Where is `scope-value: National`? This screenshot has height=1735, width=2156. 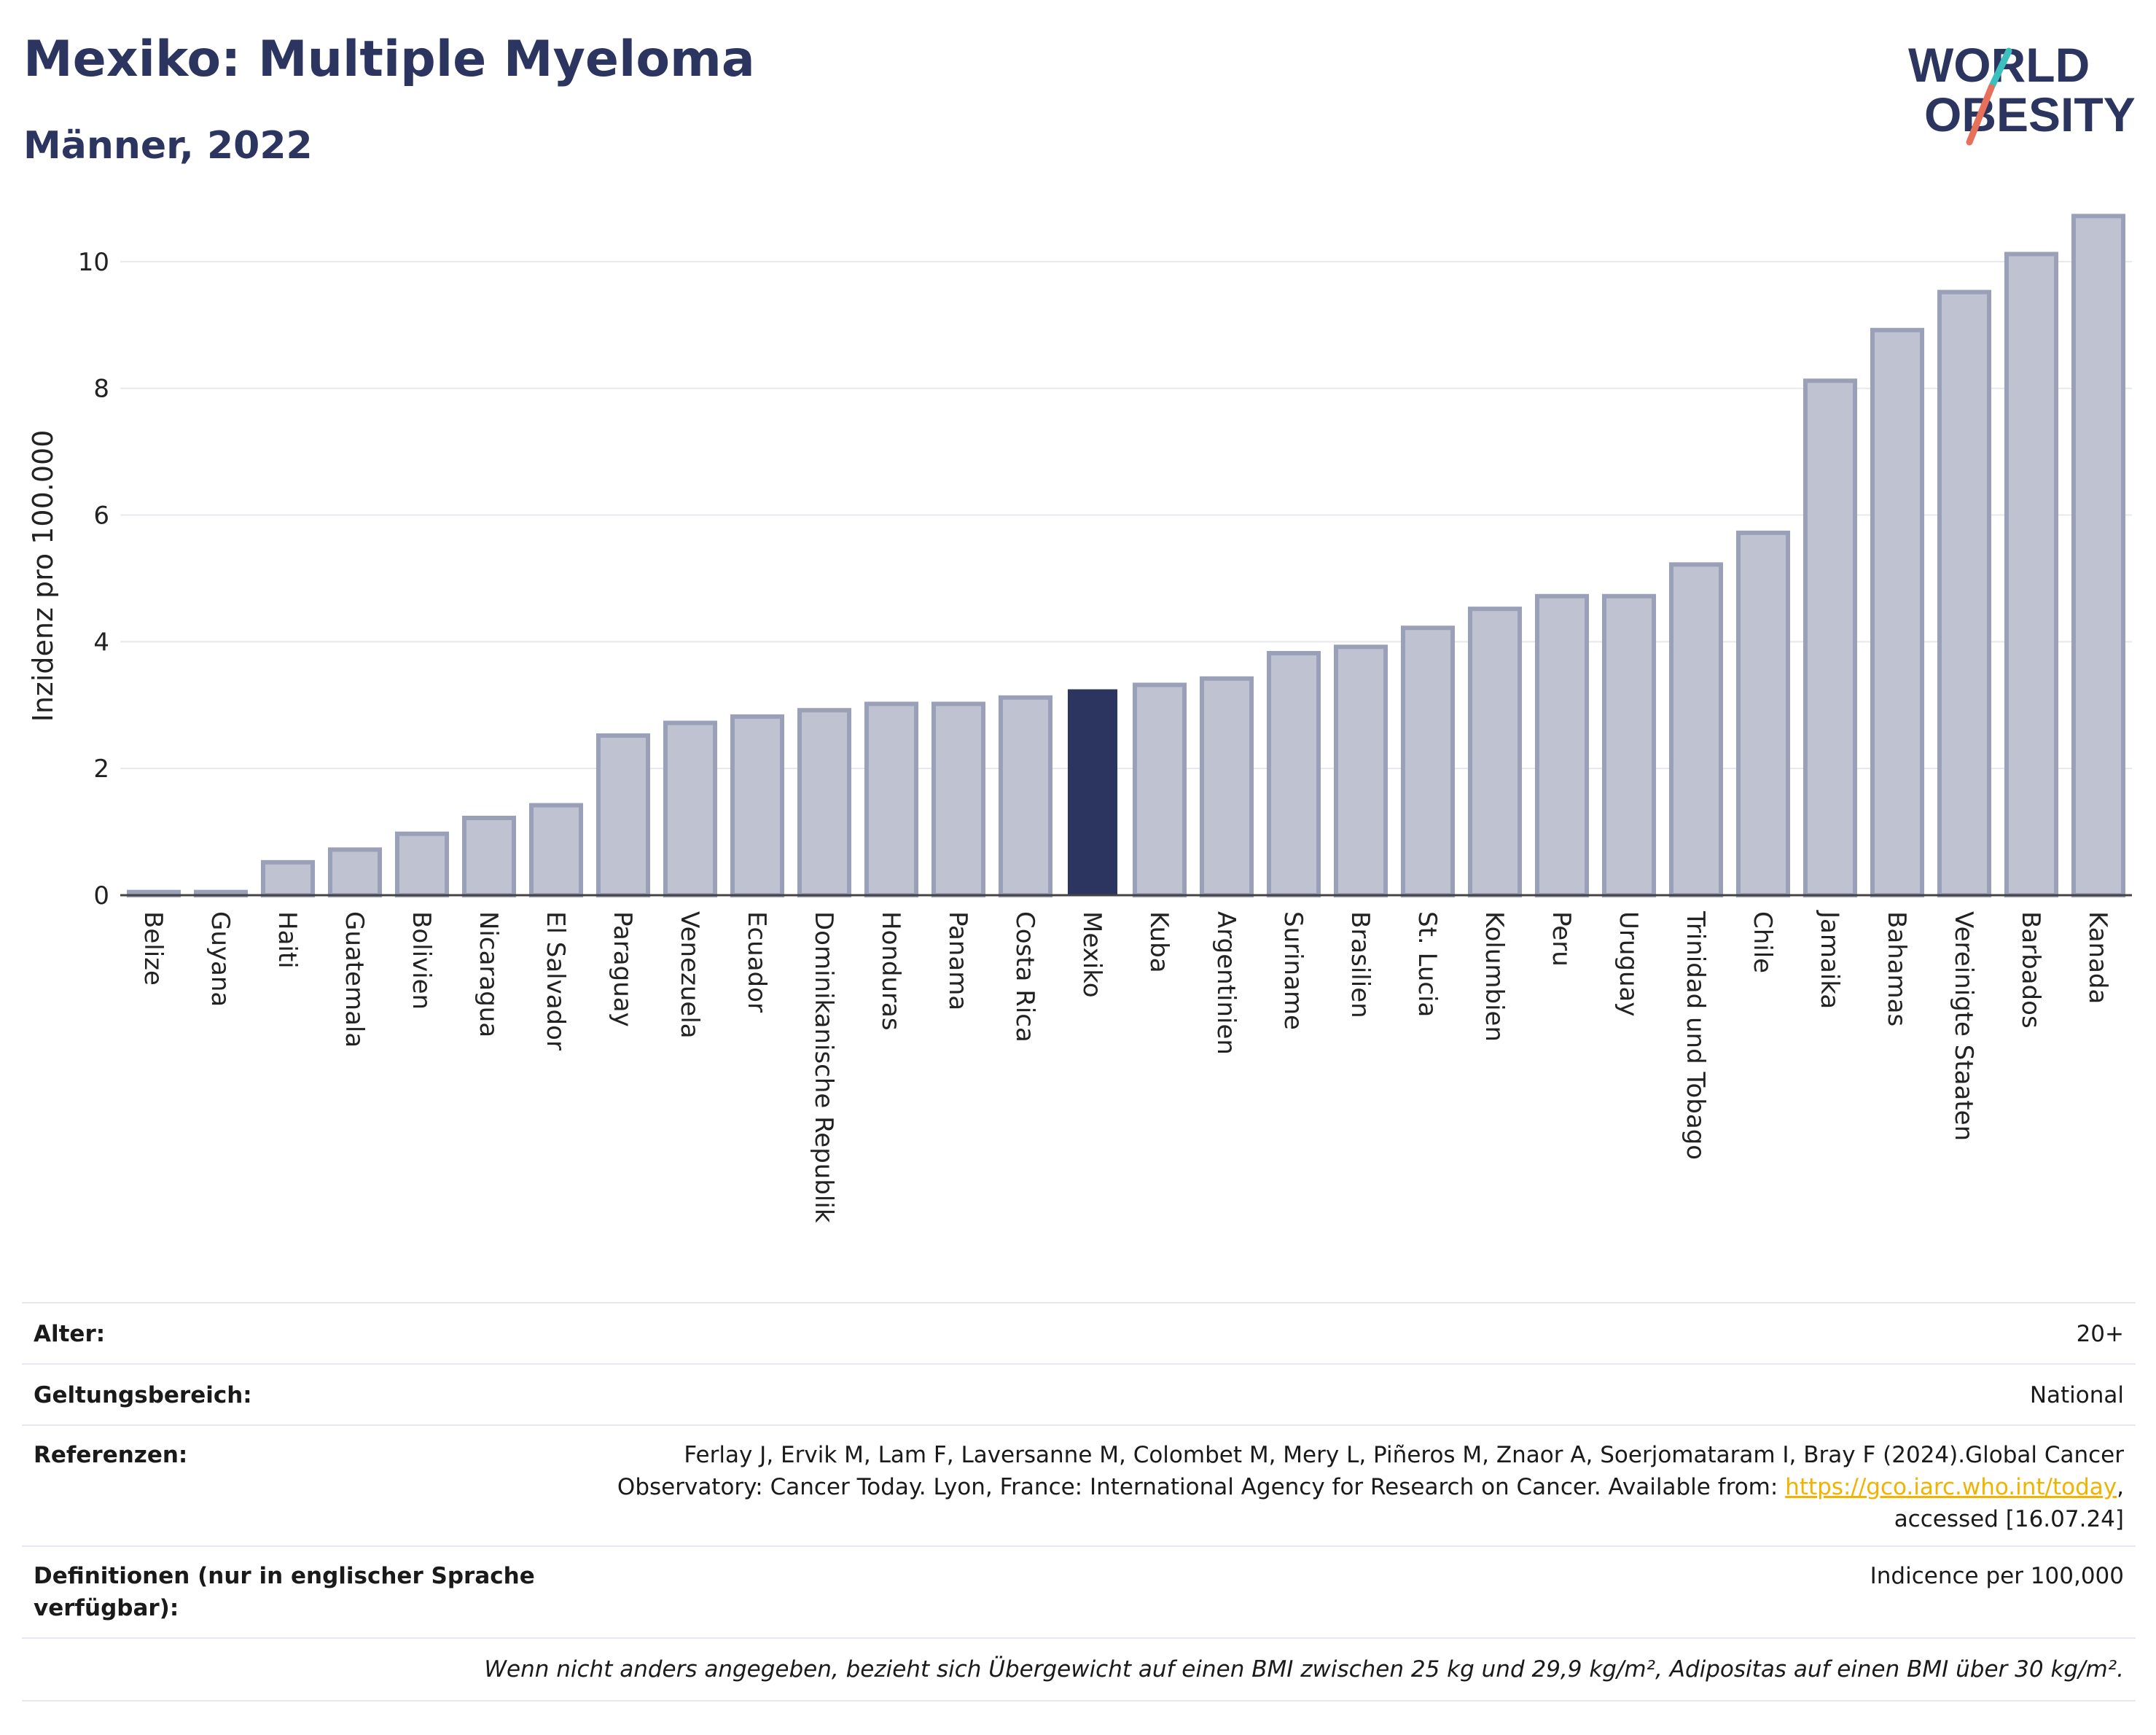
scope-value: National is located at coordinates (2077, 1395).